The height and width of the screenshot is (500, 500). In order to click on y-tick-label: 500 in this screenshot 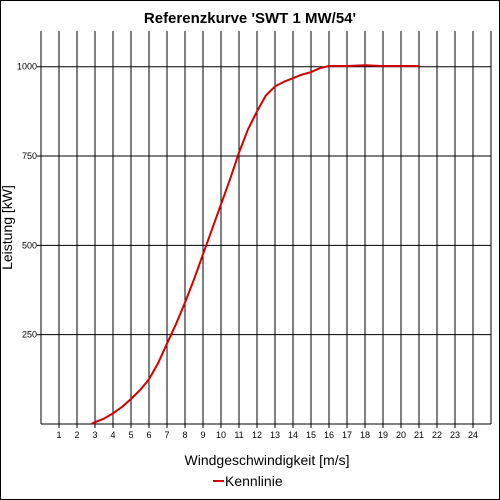, I will do `click(29, 245)`.